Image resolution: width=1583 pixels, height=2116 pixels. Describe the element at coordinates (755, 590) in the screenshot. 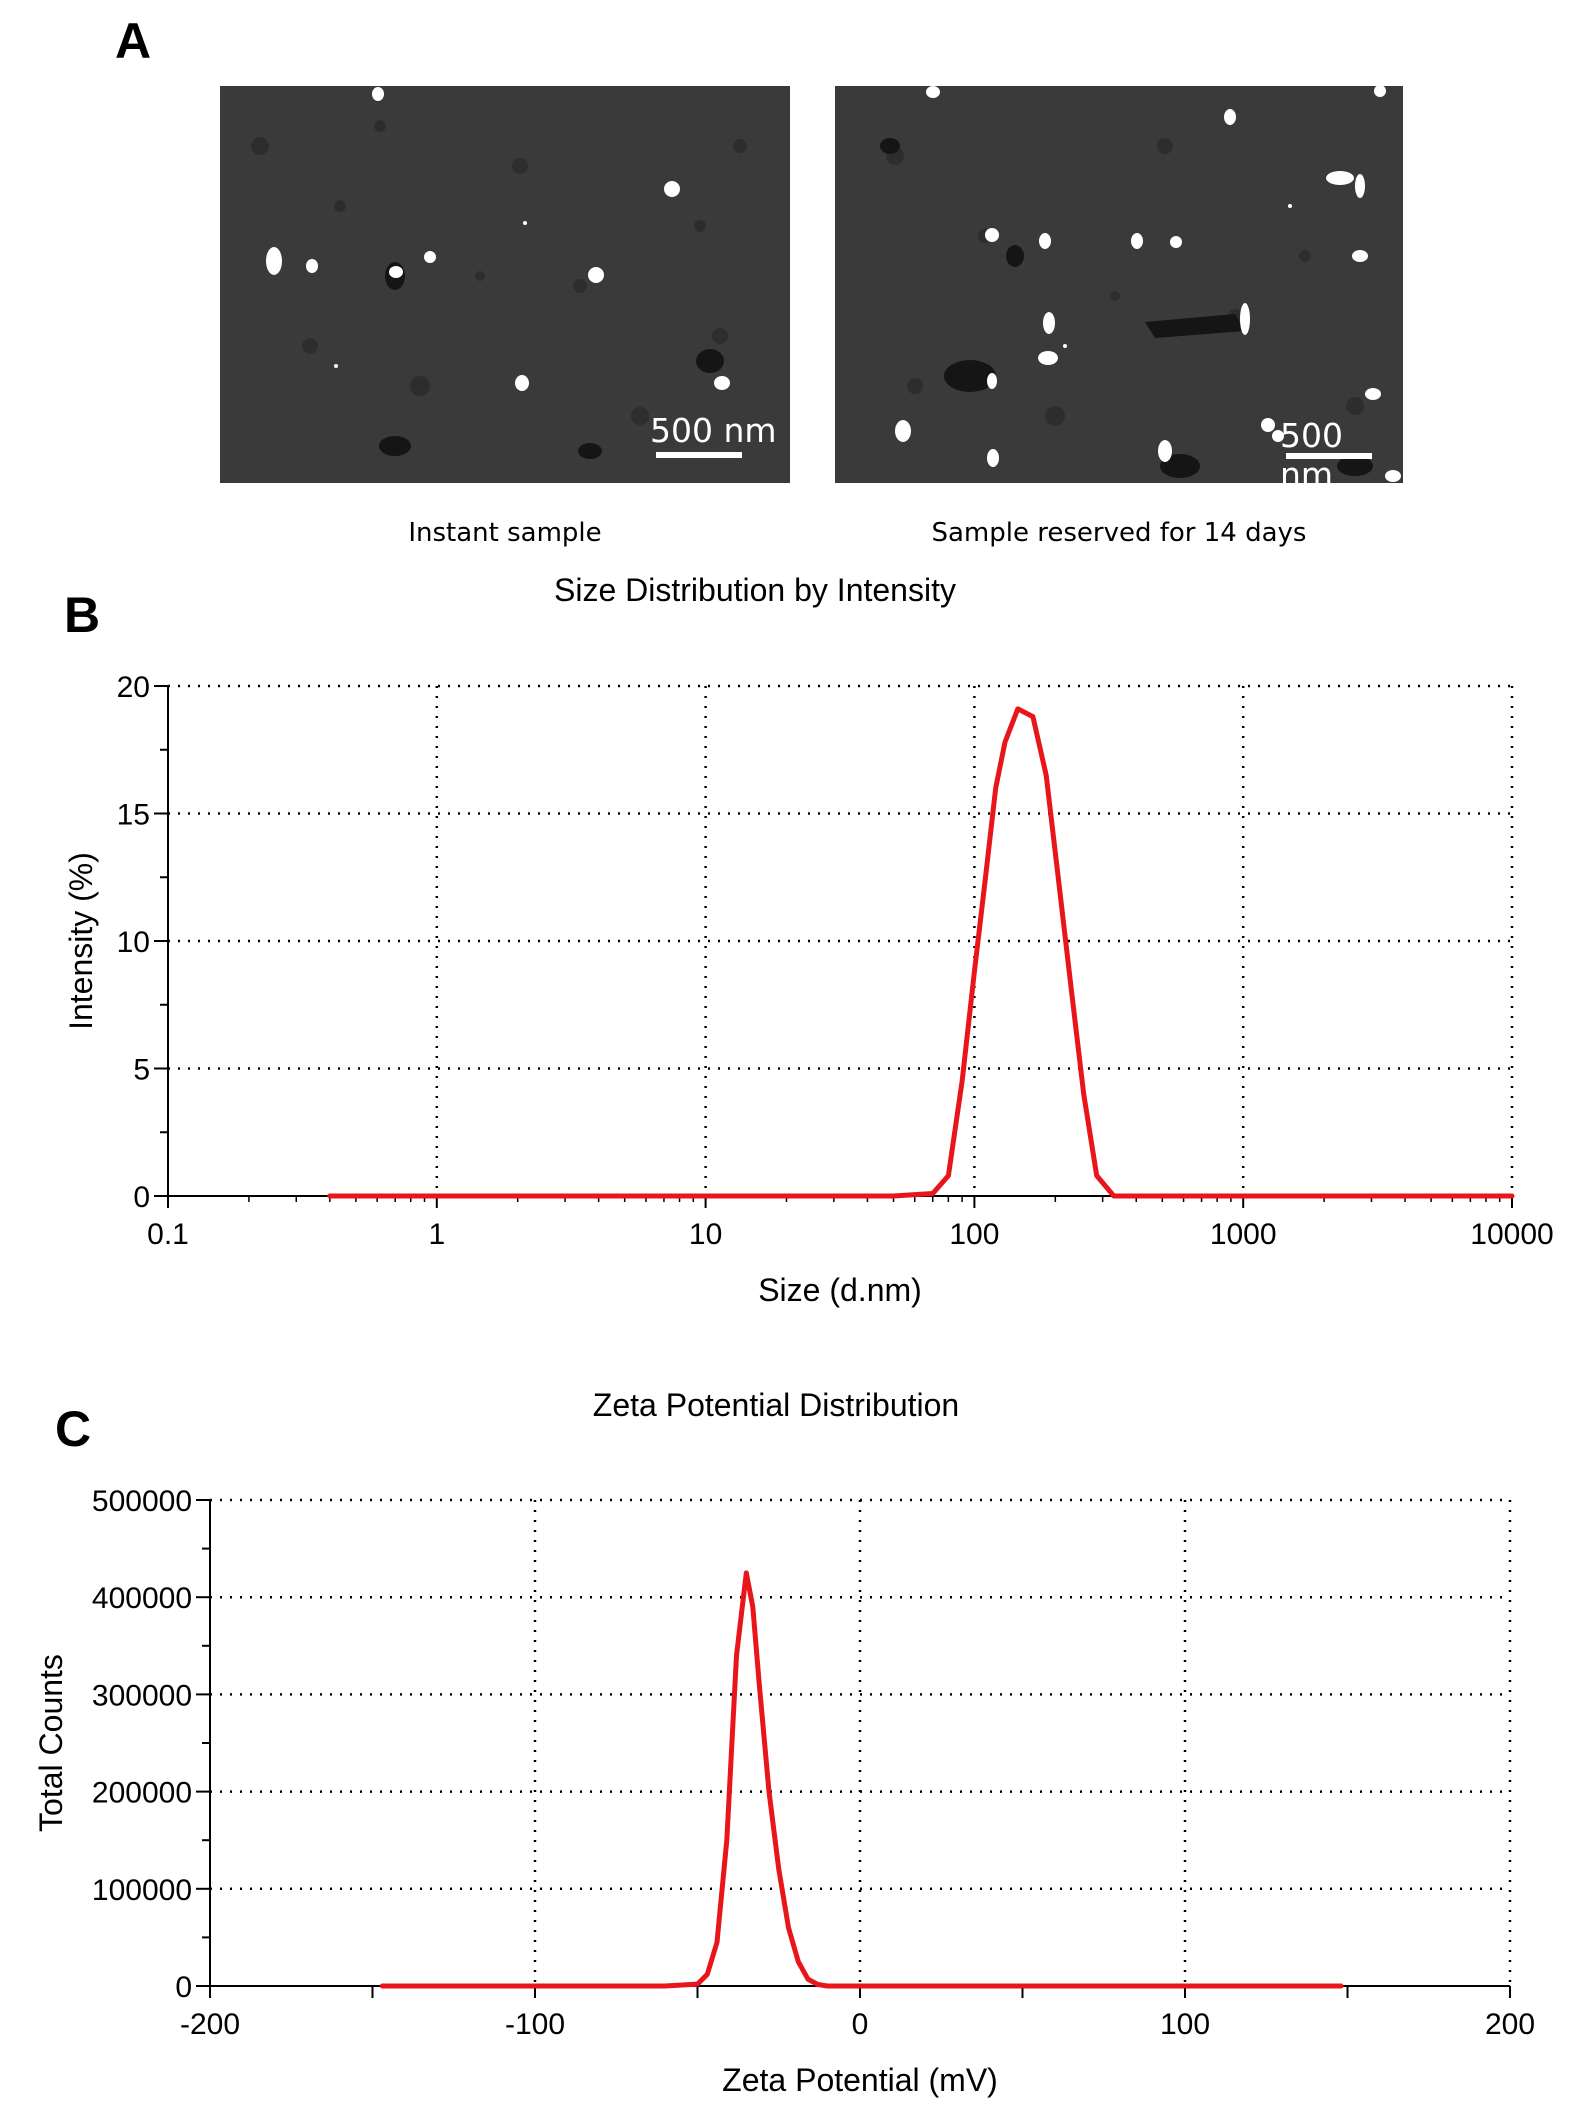

I see `chart-b-title: Size Distribution by Intensity` at that location.